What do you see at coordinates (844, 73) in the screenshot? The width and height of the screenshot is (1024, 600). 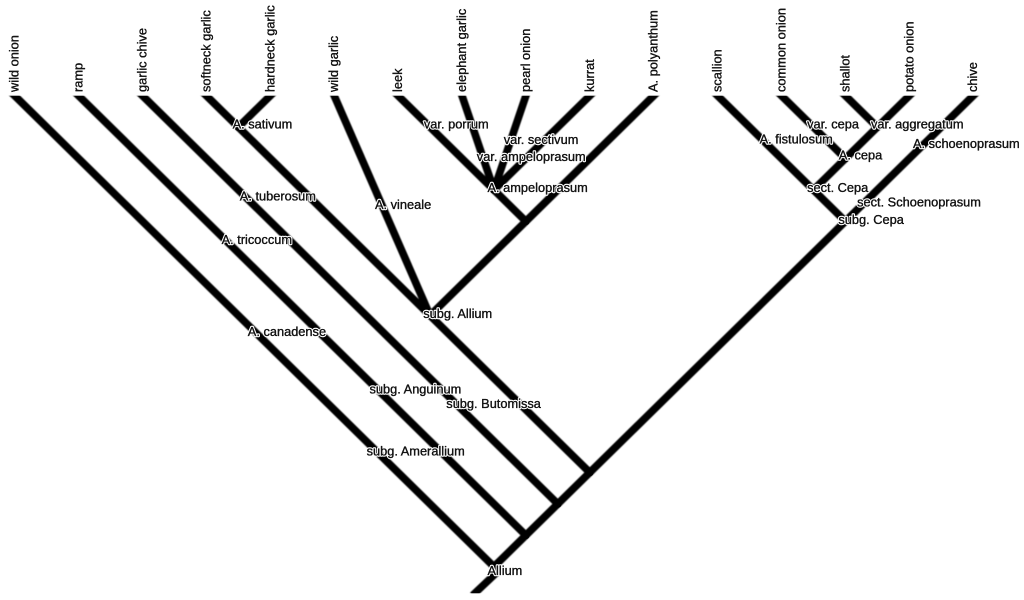 I see `svg-text: shallot` at bounding box center [844, 73].